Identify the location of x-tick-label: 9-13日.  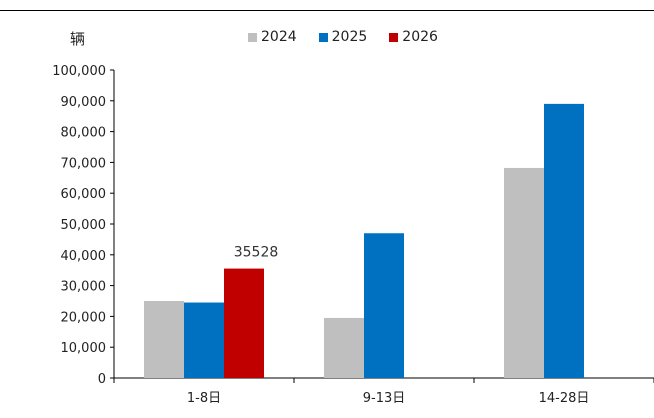
(384, 398).